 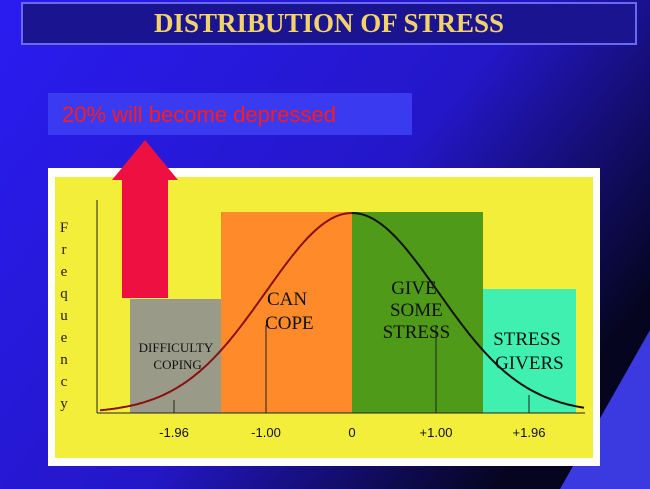 I want to click on callout-text: 20% will become depressed, so click(x=199, y=114).